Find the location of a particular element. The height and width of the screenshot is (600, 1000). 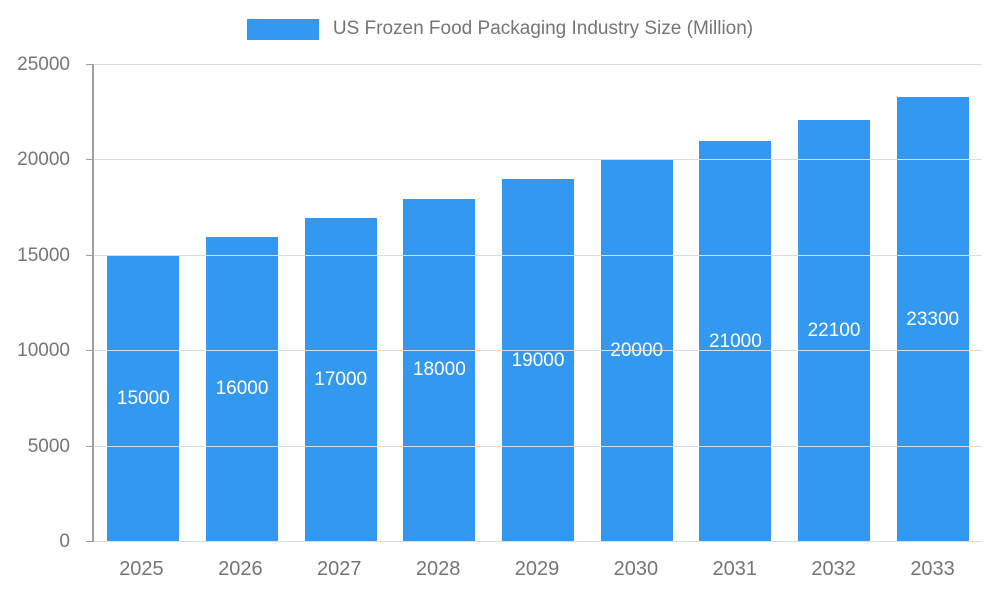

x-tick-label: 2033 is located at coordinates (932, 569).